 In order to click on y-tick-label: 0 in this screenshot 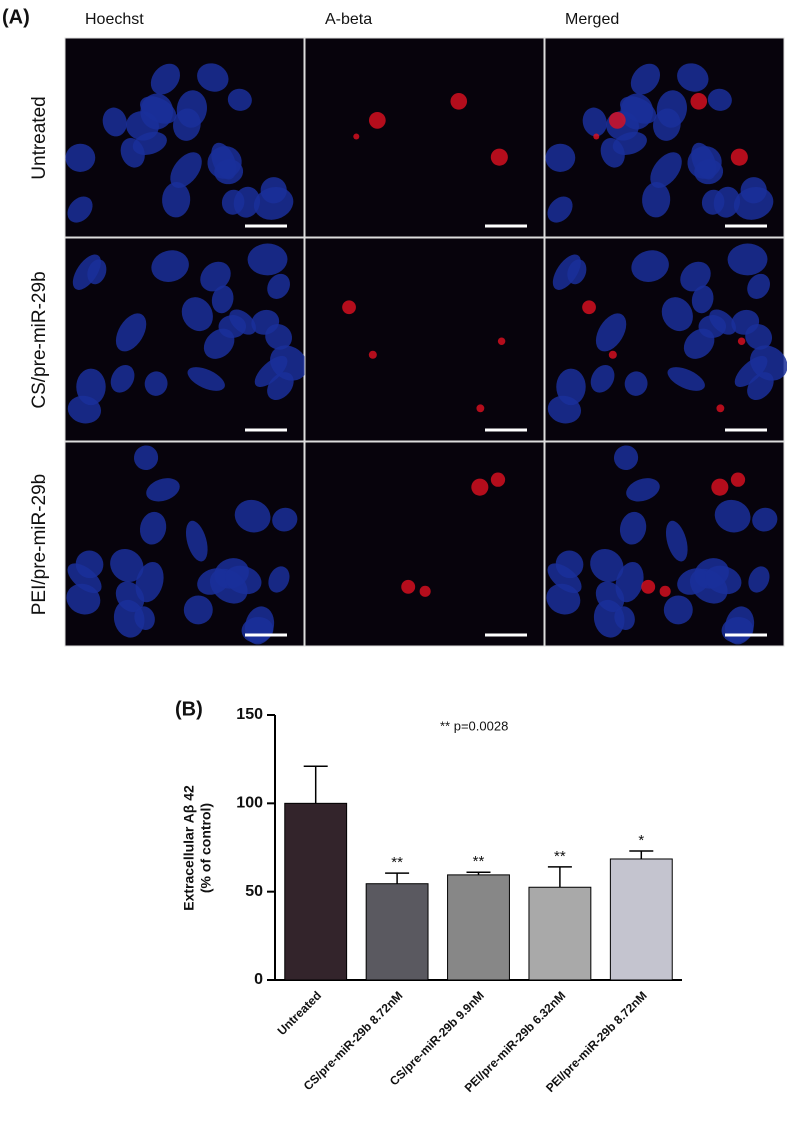, I will do `click(258, 979)`.